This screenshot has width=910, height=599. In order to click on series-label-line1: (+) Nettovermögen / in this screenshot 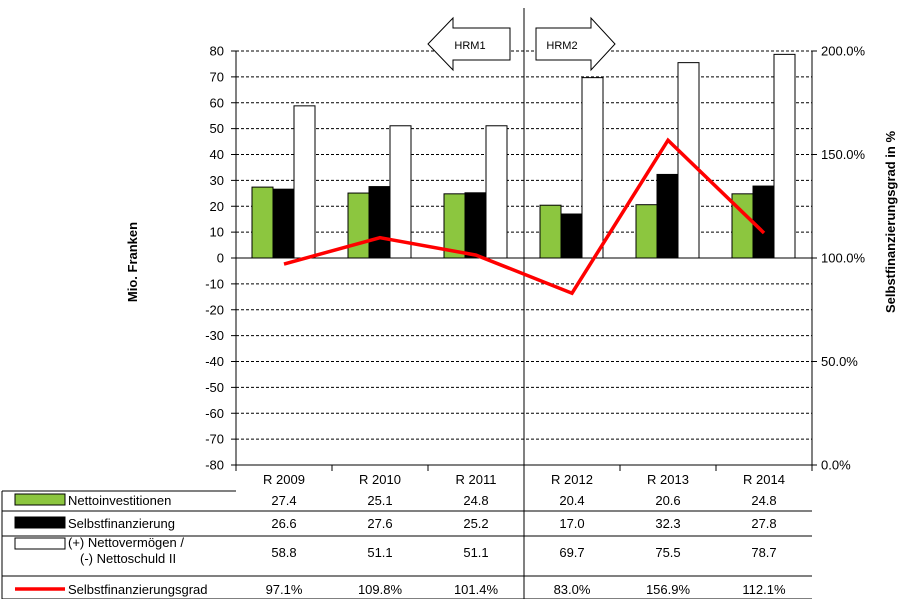, I will do `click(126, 542)`.